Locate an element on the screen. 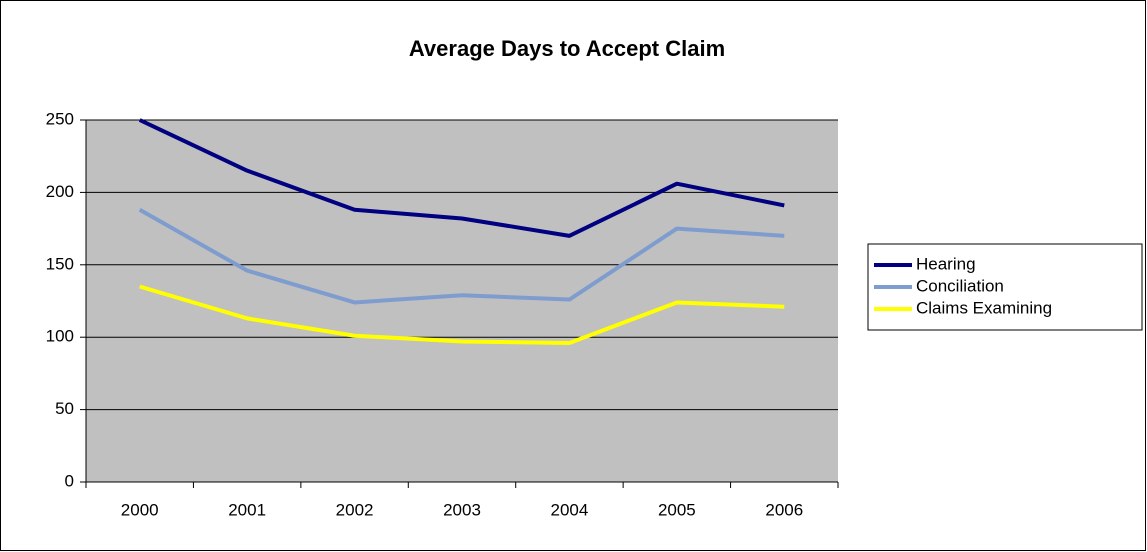 Image resolution: width=1147 pixels, height=552 pixels. y-tick-label: 150 is located at coordinates (60, 263).